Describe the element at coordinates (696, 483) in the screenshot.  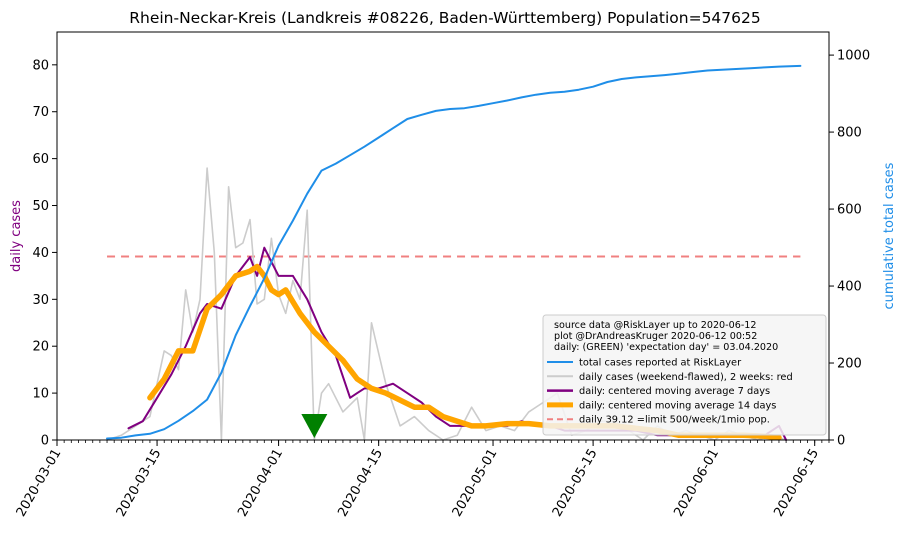
I see `x-tick-label: 2020-06-01` at that location.